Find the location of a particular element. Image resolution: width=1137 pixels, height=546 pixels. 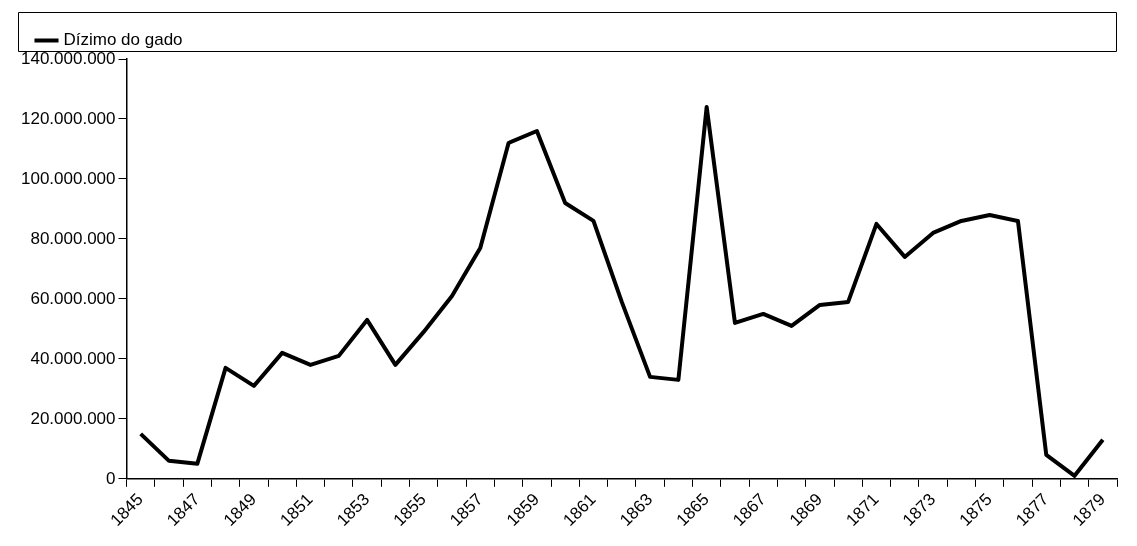

y-tick-label: 20.000.000 is located at coordinates (73, 418).